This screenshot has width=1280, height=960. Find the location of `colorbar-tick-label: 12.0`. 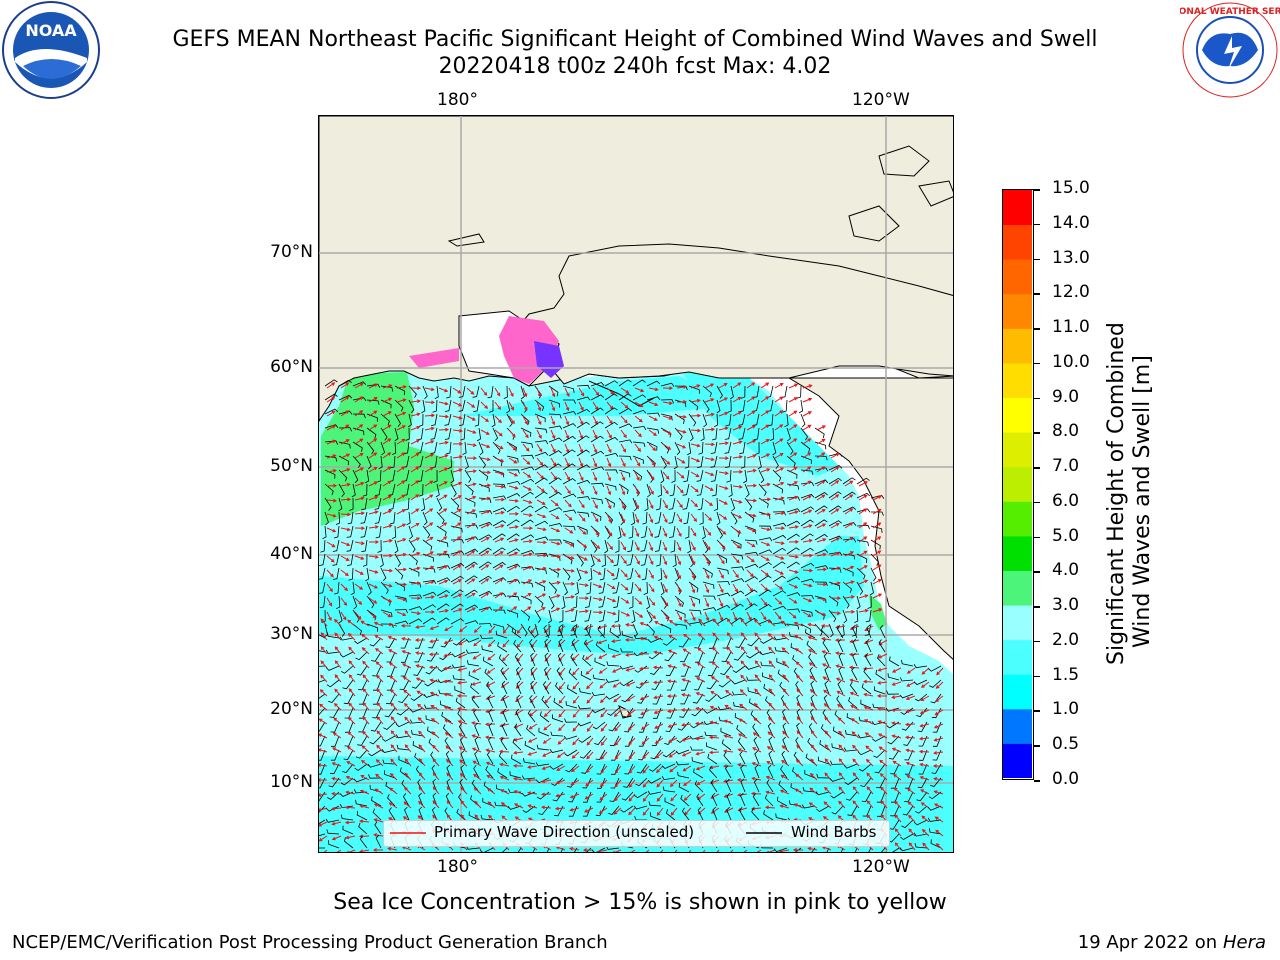

colorbar-tick-label: 12.0 is located at coordinates (1071, 292).